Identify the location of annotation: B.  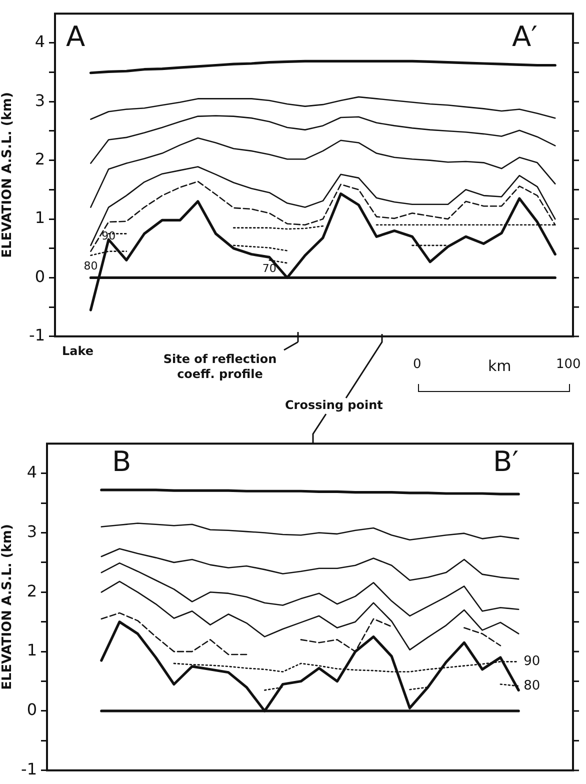
(122, 461).